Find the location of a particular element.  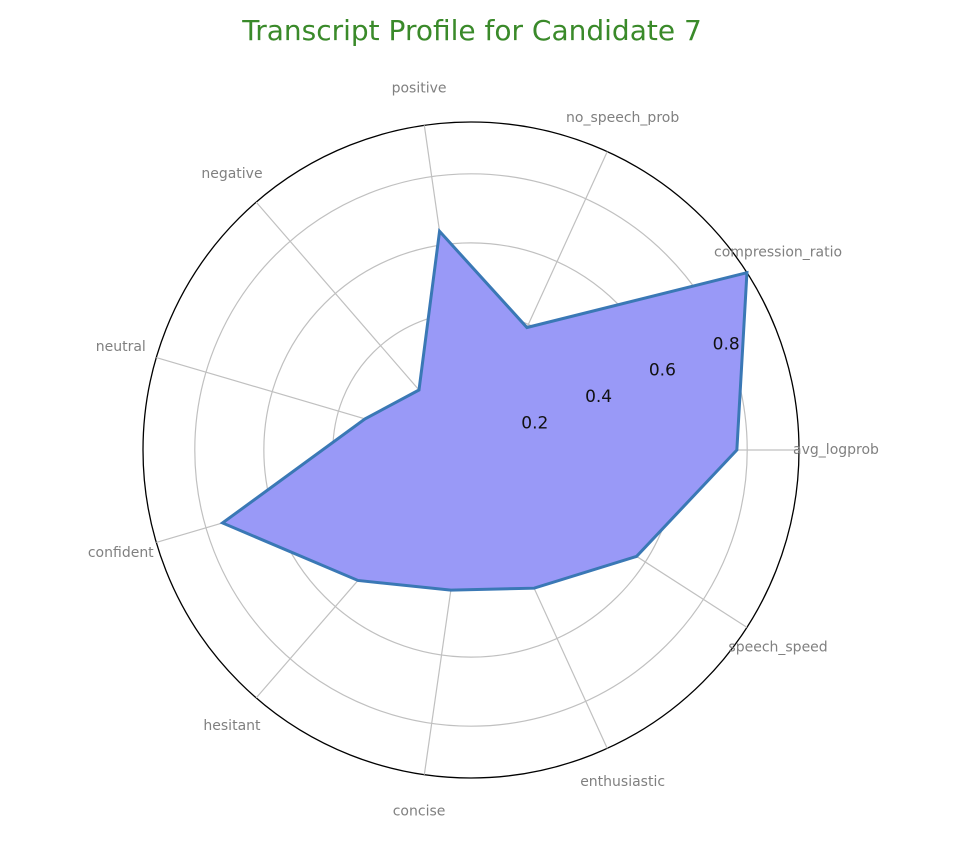

axis-label-positive: positive is located at coordinates (419, 89).